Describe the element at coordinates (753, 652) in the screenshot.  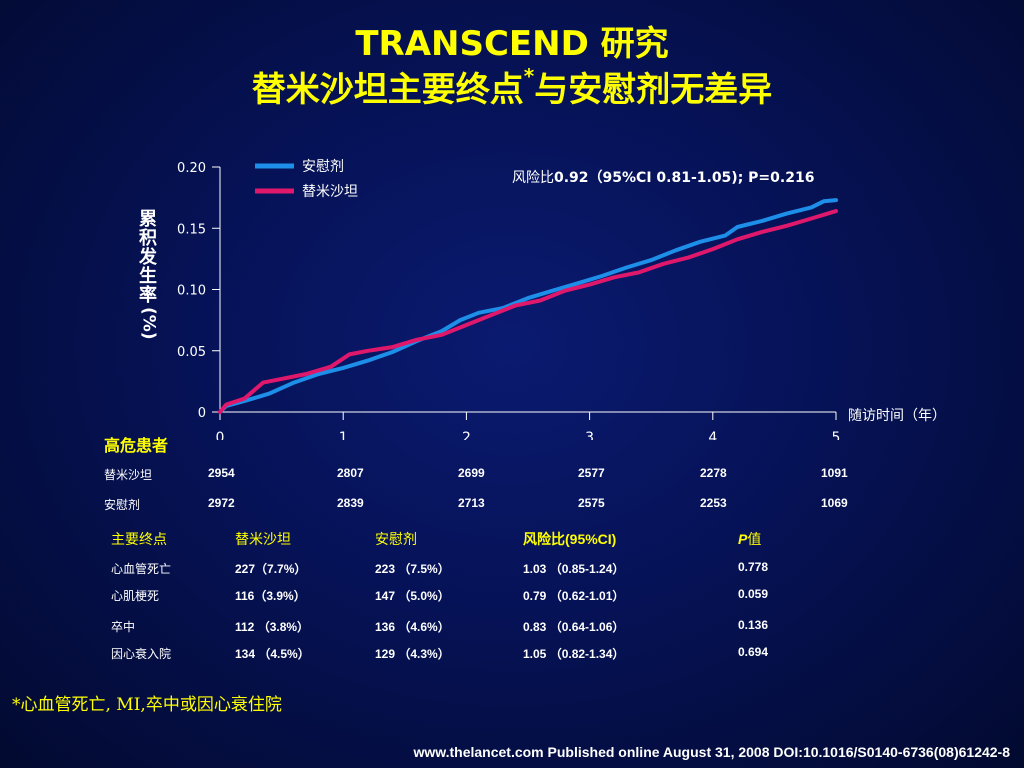
I see `endpoint-cell: 0.694` at that location.